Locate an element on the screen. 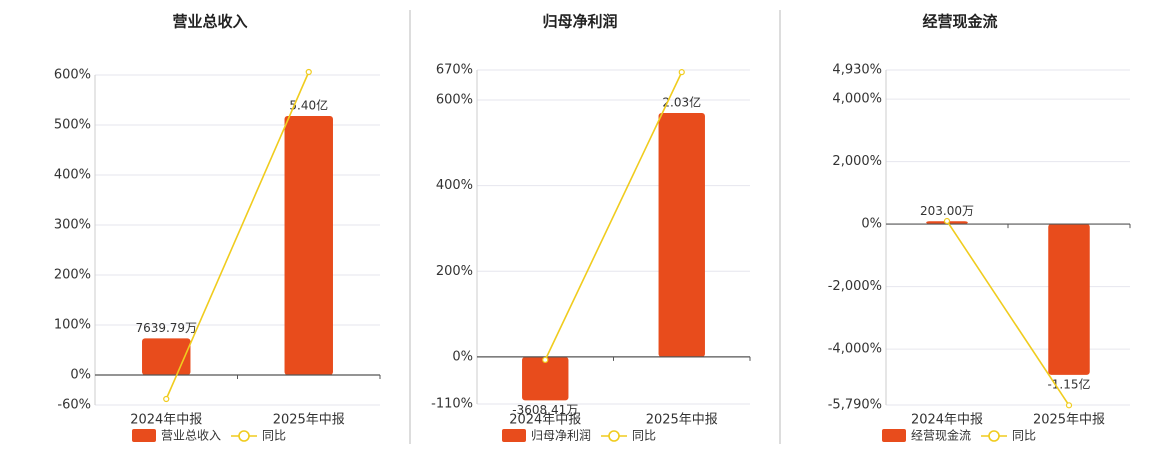 Image resolution: width=1160 pixels, height=450 pixels. y-tick-label: 4,000% is located at coordinates (857, 99).